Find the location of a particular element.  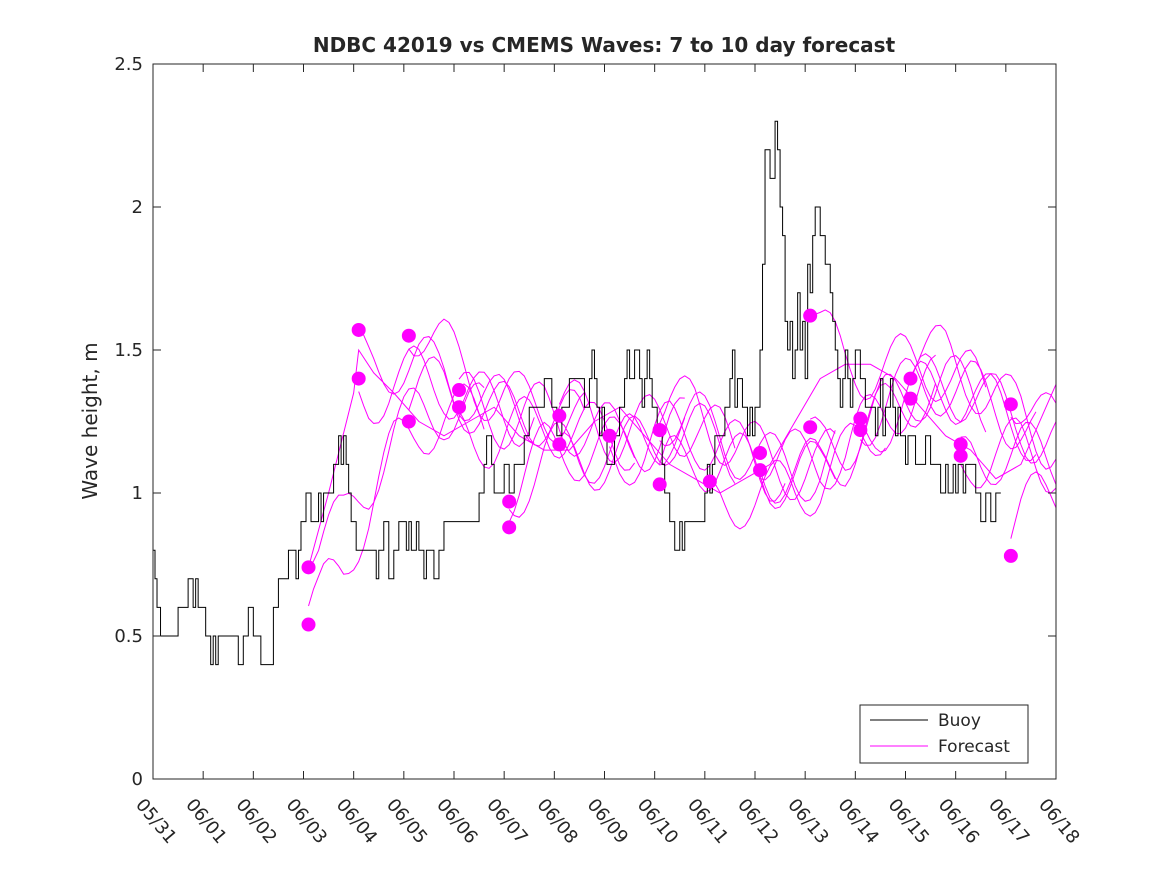

legend-box is located at coordinates (944, 734).